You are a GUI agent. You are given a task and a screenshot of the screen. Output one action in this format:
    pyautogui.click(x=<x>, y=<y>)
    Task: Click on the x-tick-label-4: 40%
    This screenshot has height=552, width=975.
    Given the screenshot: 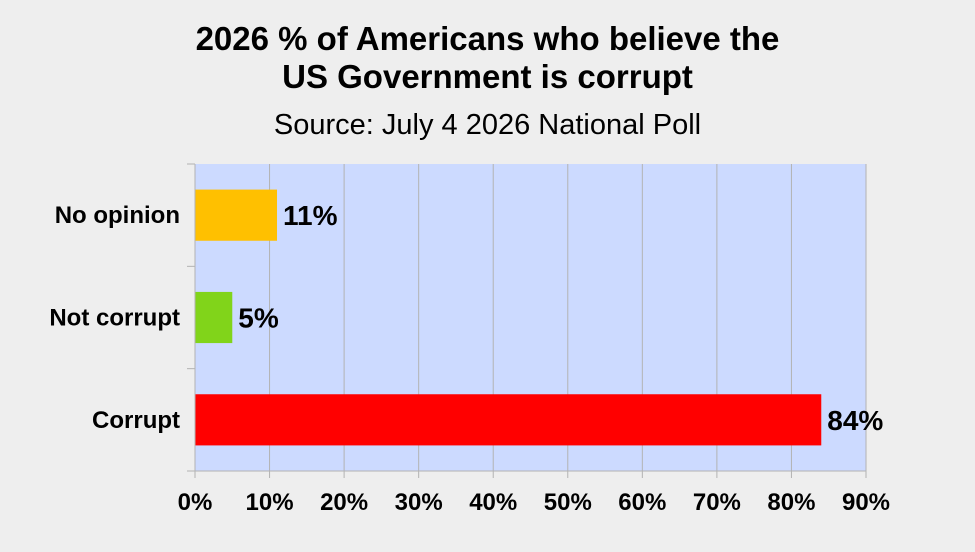 What is the action you would take?
    pyautogui.click(x=493, y=502)
    